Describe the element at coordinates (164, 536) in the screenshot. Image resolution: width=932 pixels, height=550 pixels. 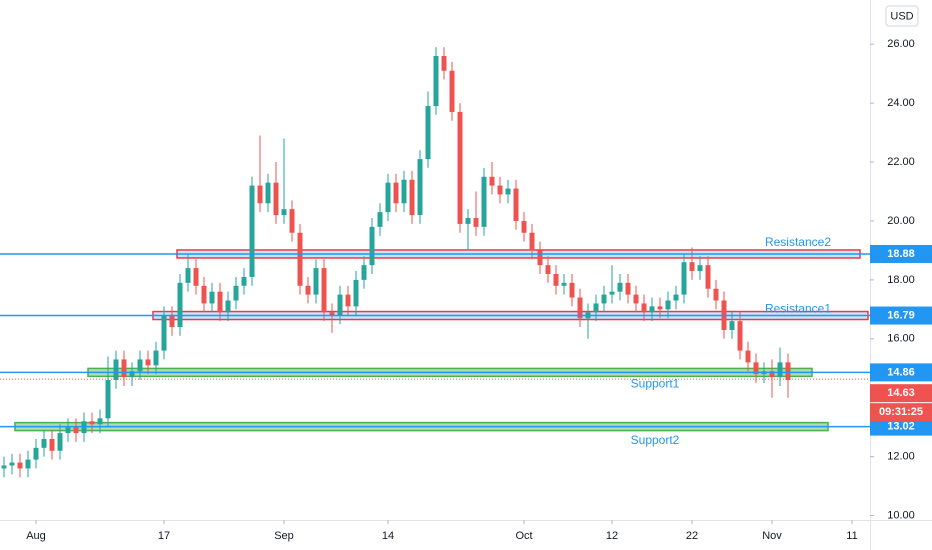
I see `x-tick-label: 17` at that location.